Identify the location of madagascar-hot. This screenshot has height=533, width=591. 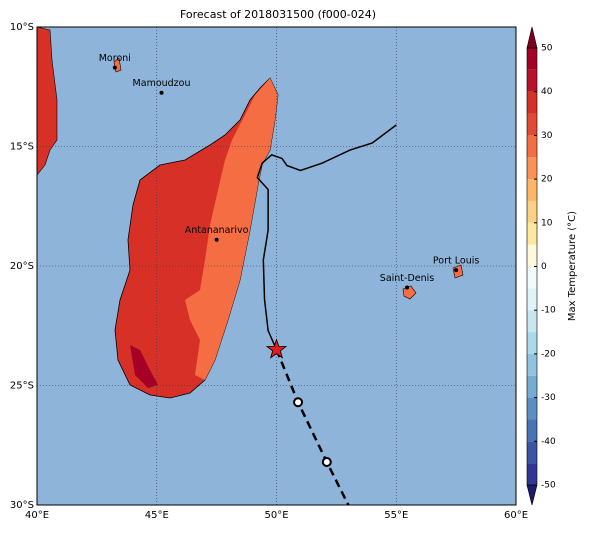
(144, 366).